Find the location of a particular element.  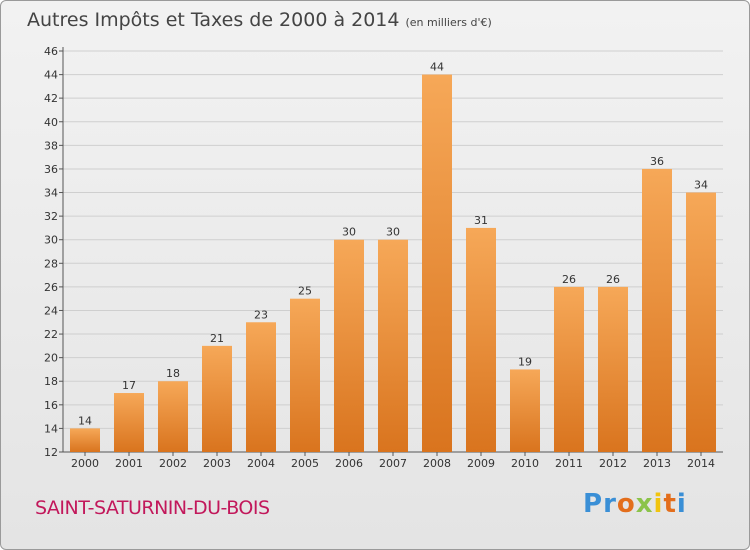

y-tick-label: 46 is located at coordinates (51, 51).